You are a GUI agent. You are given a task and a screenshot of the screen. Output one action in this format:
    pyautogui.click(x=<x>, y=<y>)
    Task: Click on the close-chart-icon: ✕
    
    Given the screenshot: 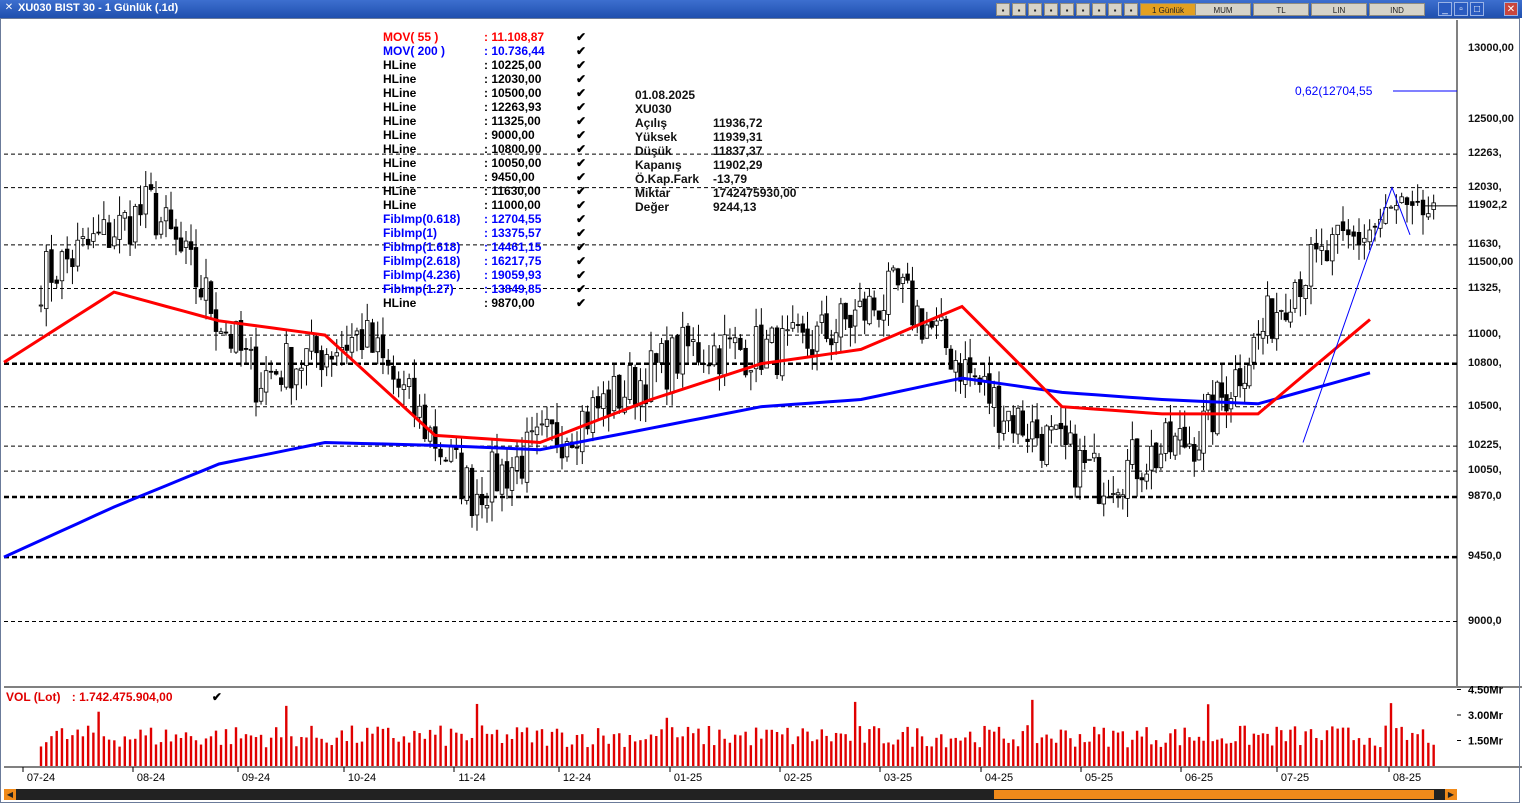 What is the action you would take?
    pyautogui.click(x=9, y=7)
    